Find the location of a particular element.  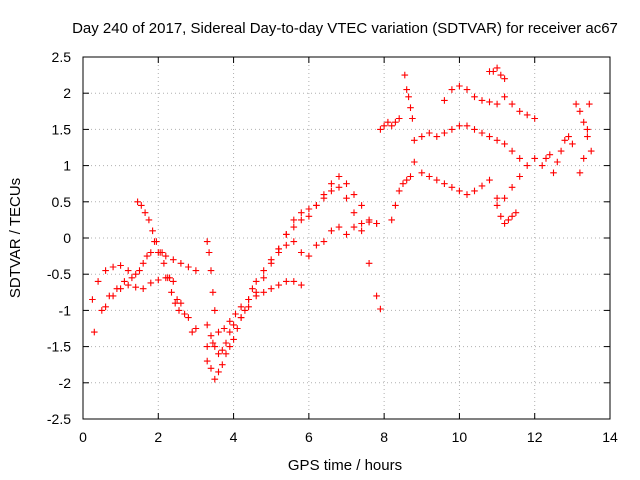

y-tick-label: -0.5 is located at coordinates (59, 274).